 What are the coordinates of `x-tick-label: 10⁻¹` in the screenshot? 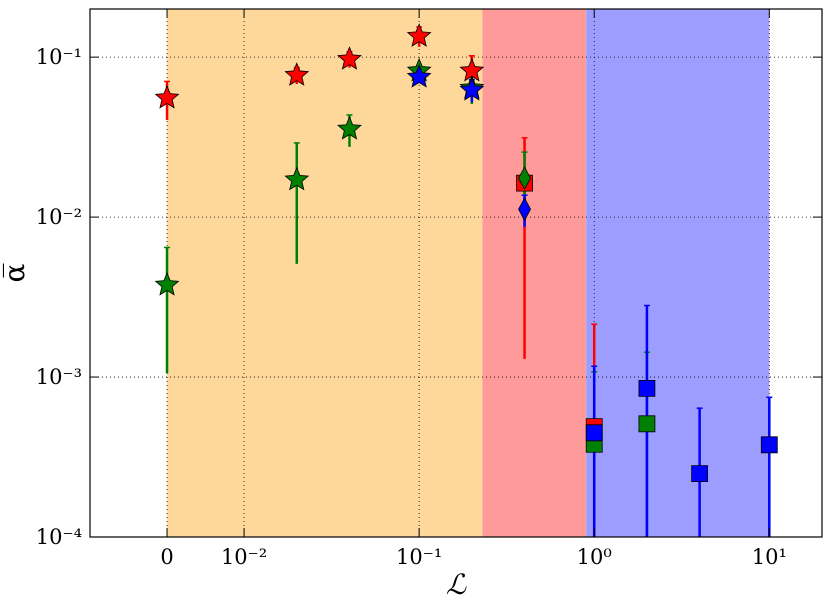 It's located at (419, 557).